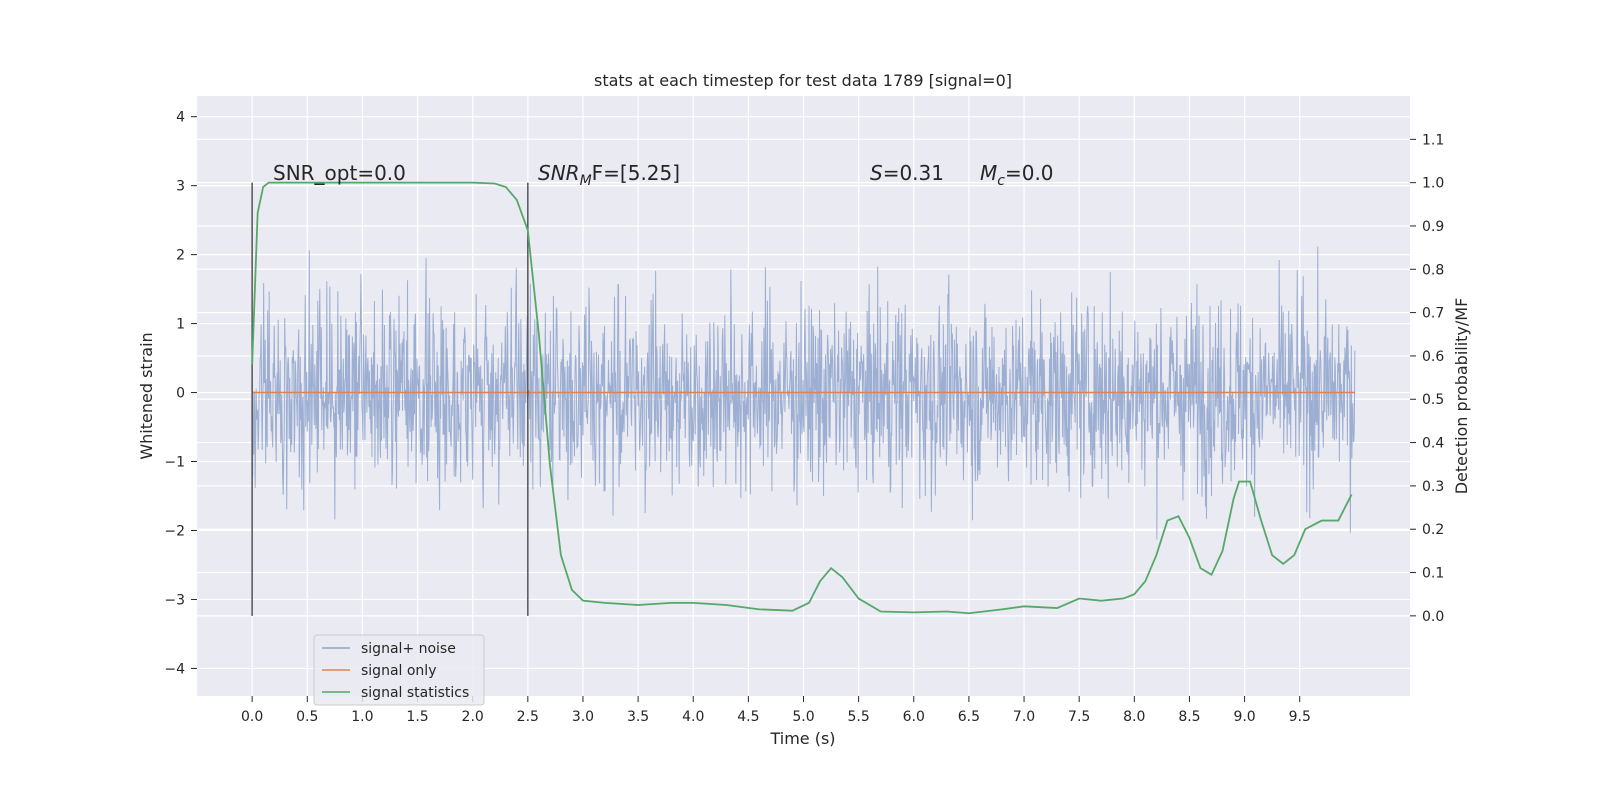 This screenshot has height=800, width=1600. What do you see at coordinates (1433, 140) in the screenshot?
I see `y2-tick-label: 1.1` at bounding box center [1433, 140].